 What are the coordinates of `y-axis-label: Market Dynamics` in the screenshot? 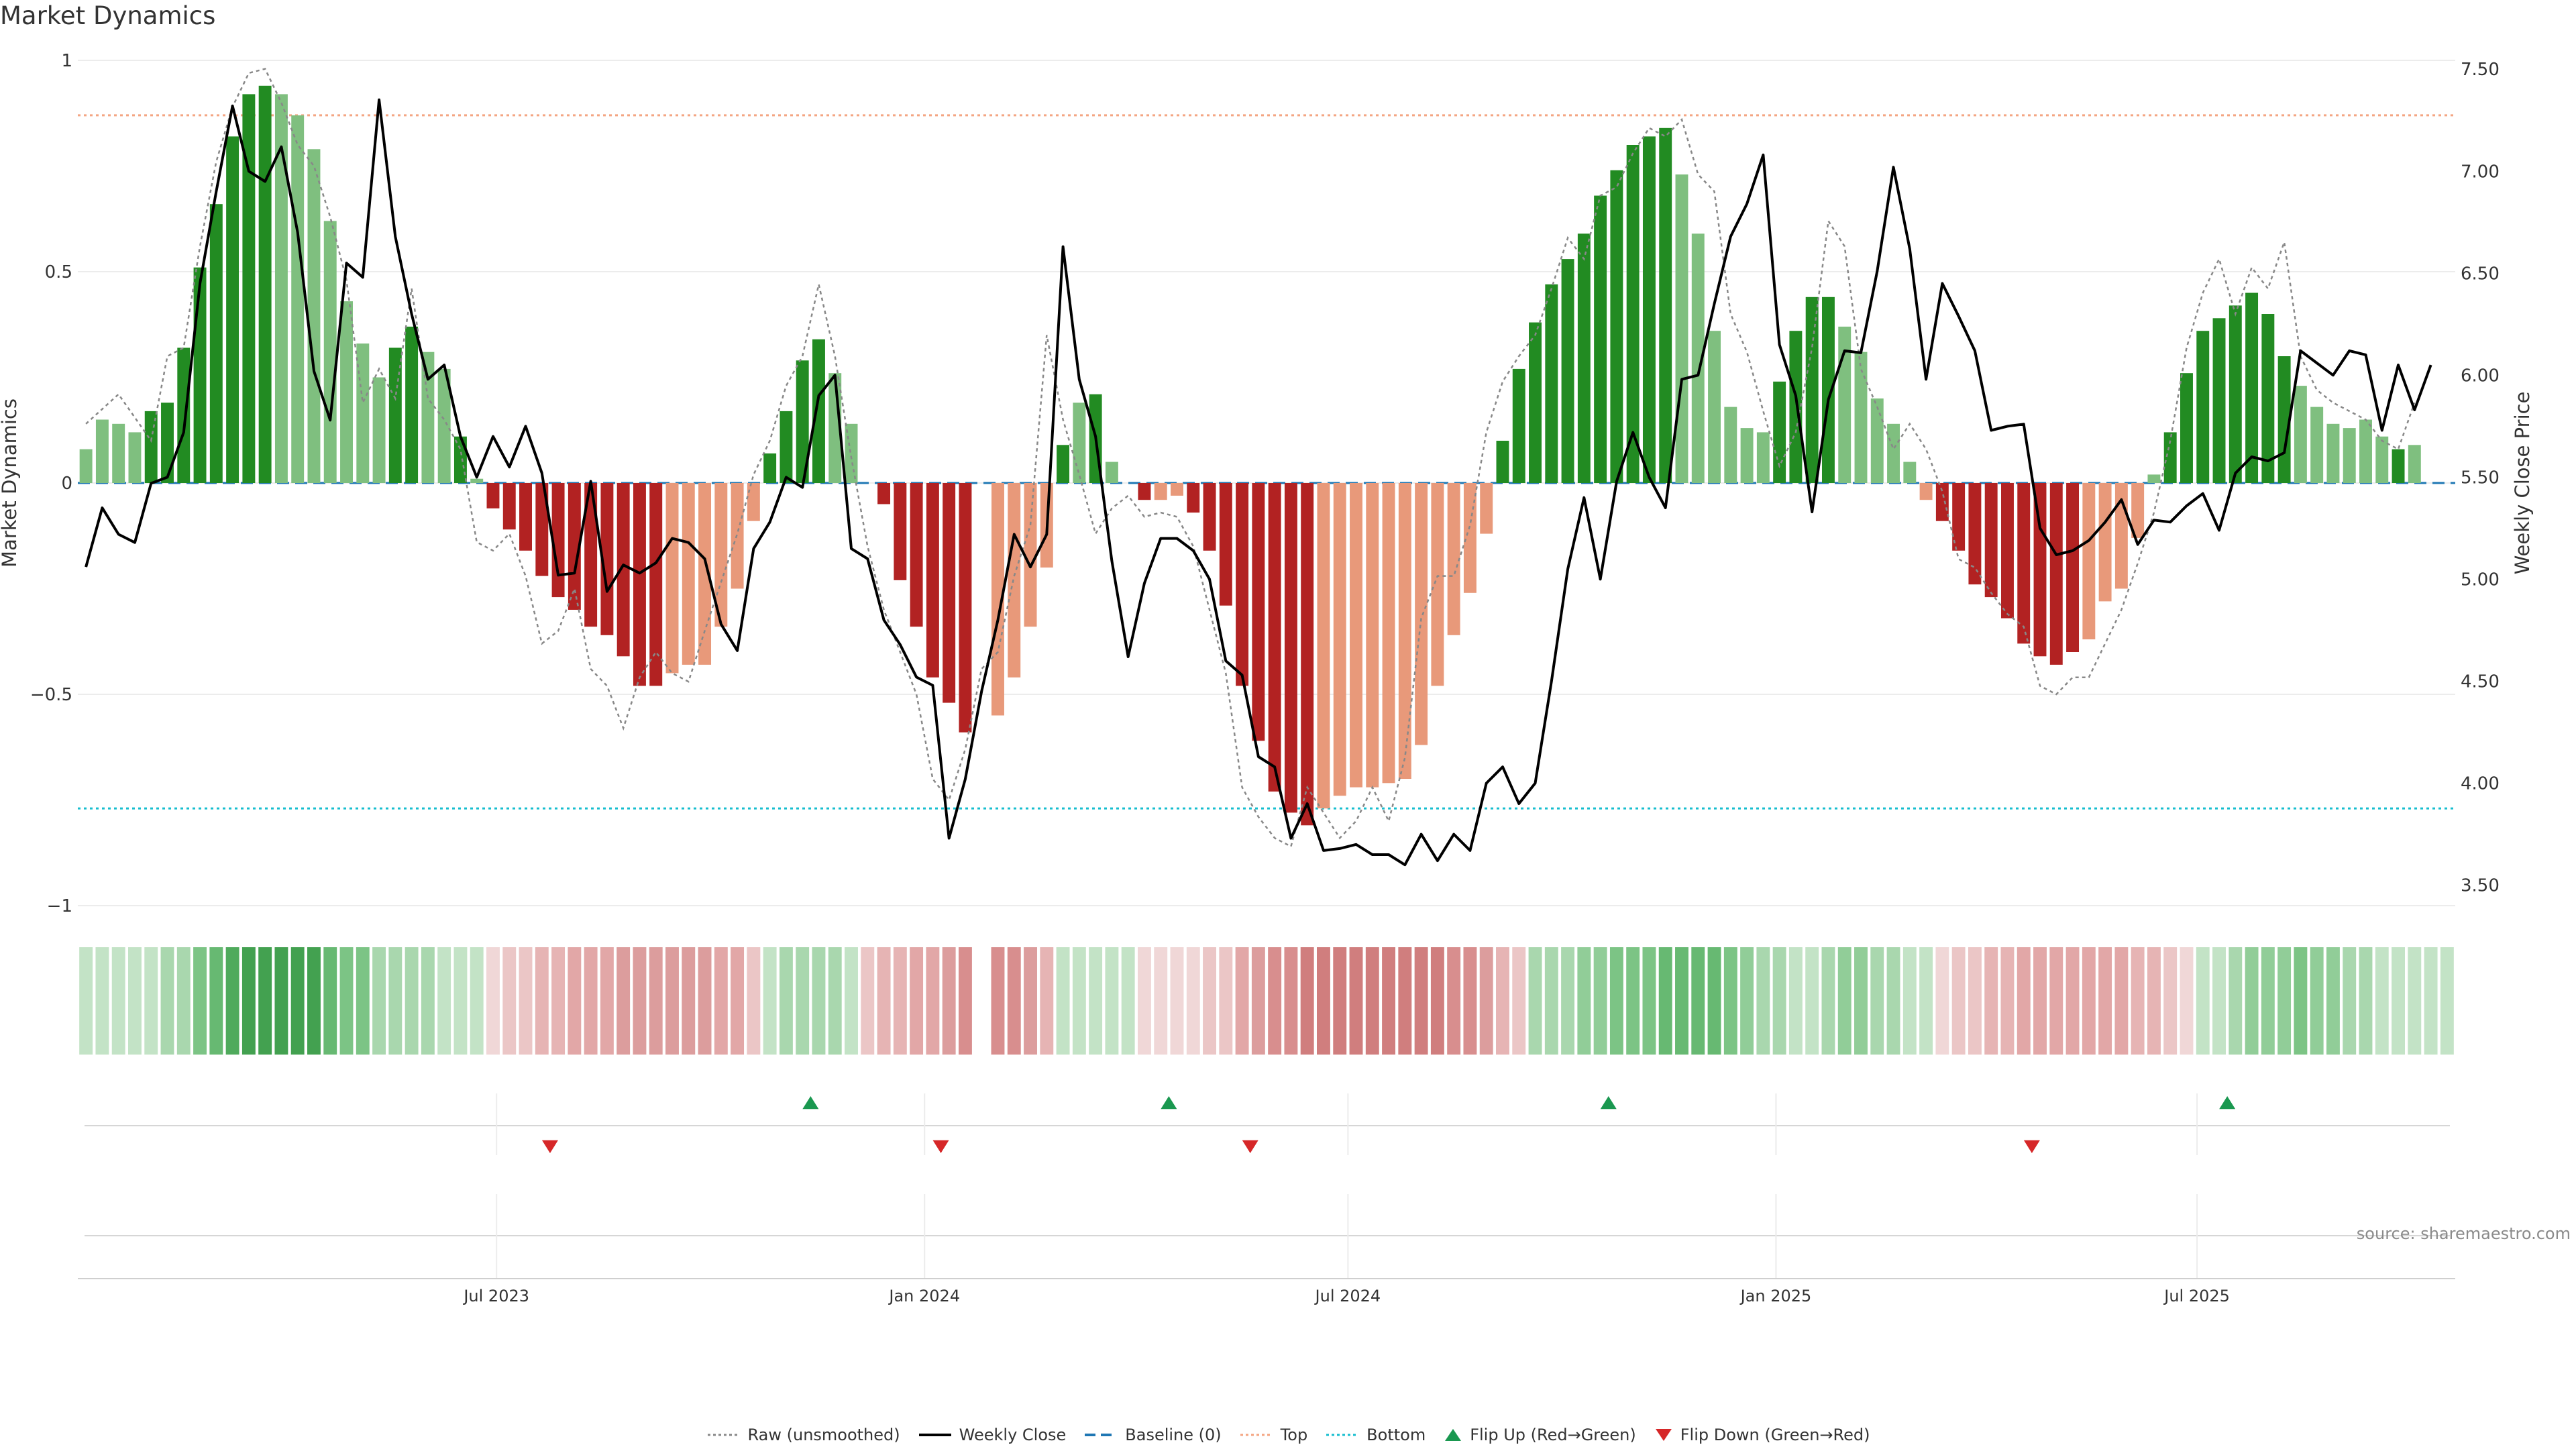 It's located at (10, 483).